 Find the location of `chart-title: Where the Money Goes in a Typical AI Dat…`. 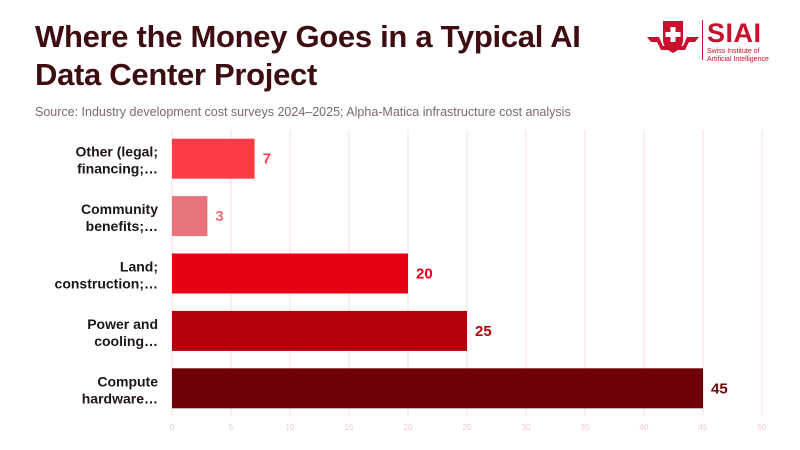

chart-title: Where the Money Goes in a Typical AI Dat… is located at coordinates (308, 55).